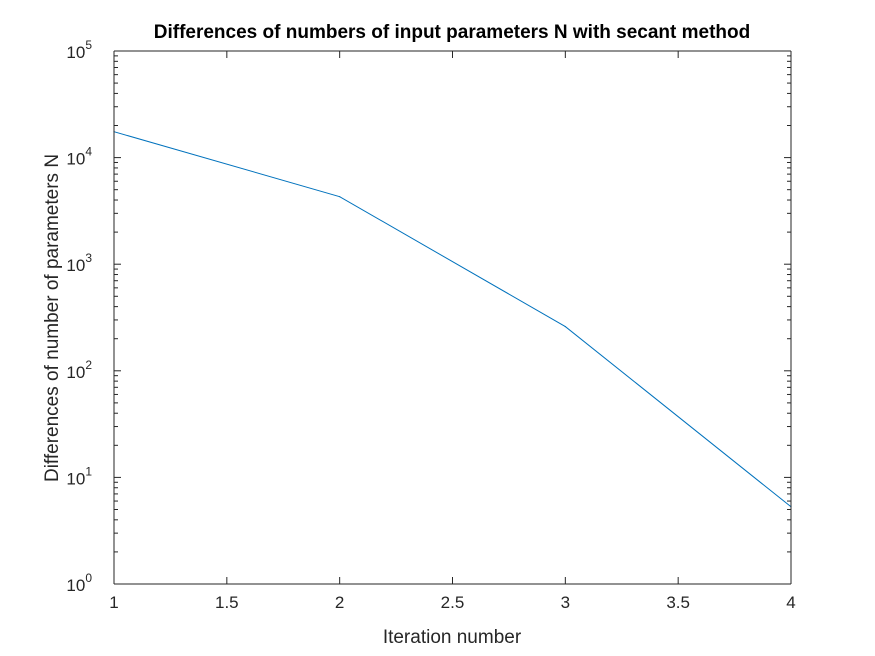  I want to click on x-axis-label: Iteration number, so click(452, 637).